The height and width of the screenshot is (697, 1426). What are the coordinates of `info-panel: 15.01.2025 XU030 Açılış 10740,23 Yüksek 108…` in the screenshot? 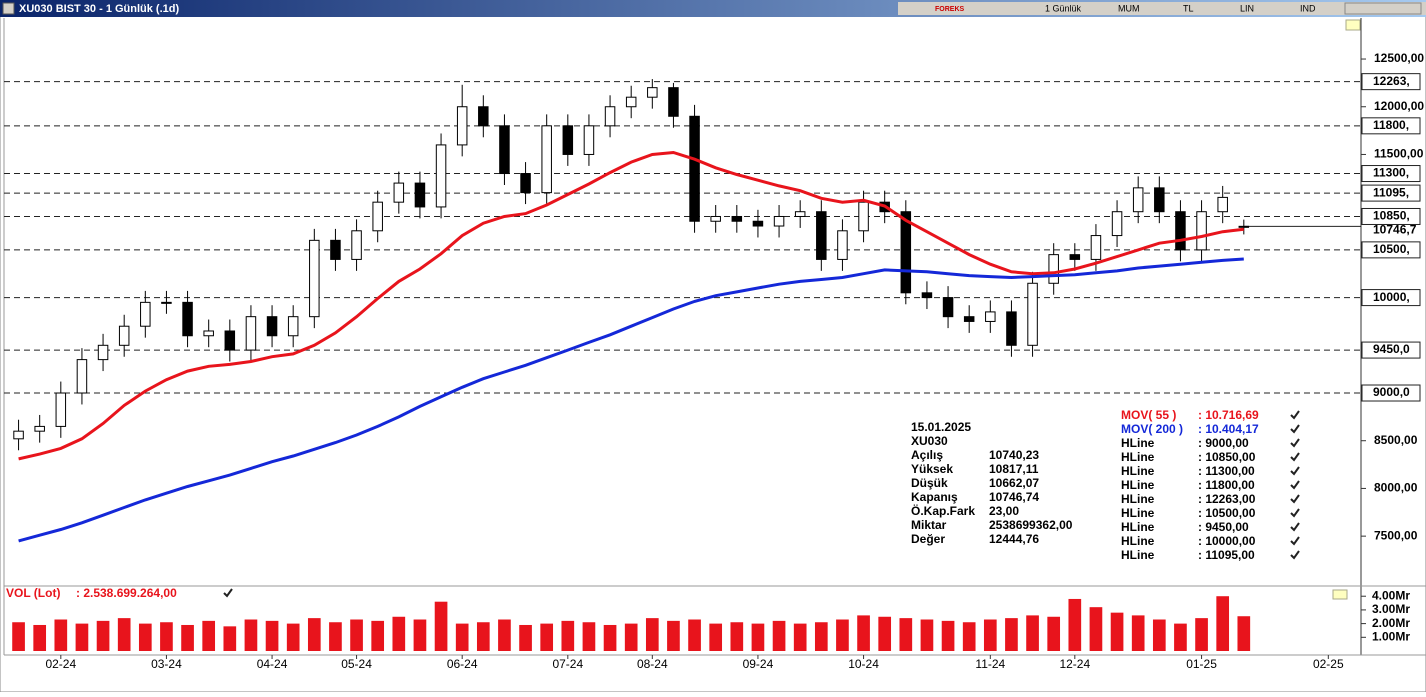 It's located at (992, 483).